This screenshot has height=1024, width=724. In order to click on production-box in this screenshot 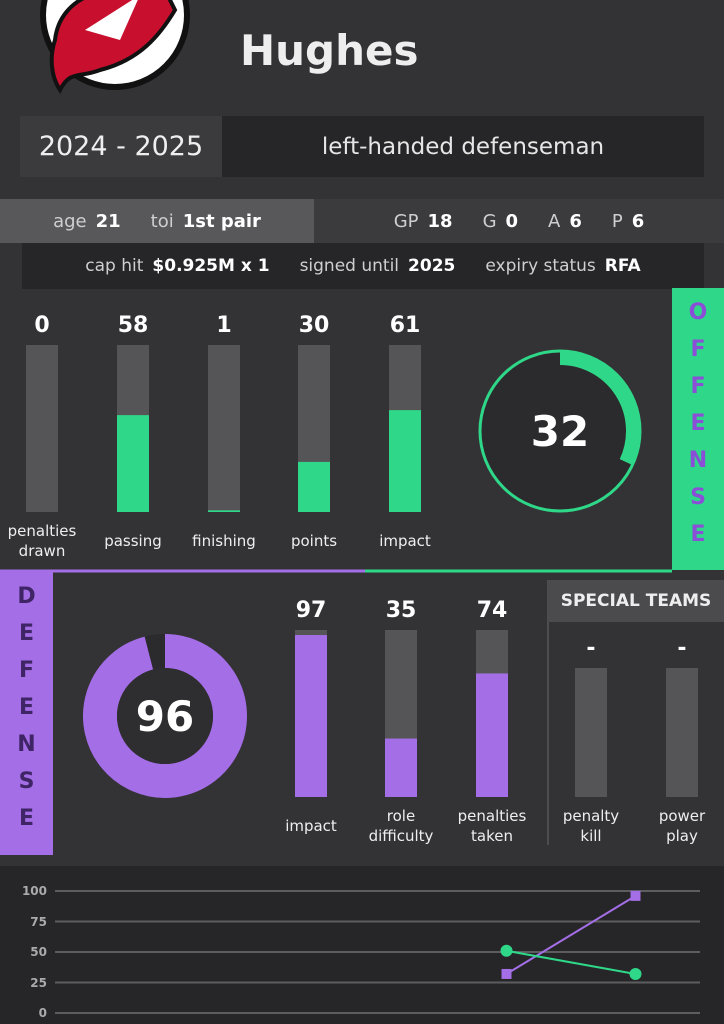, I will do `click(519, 221)`.